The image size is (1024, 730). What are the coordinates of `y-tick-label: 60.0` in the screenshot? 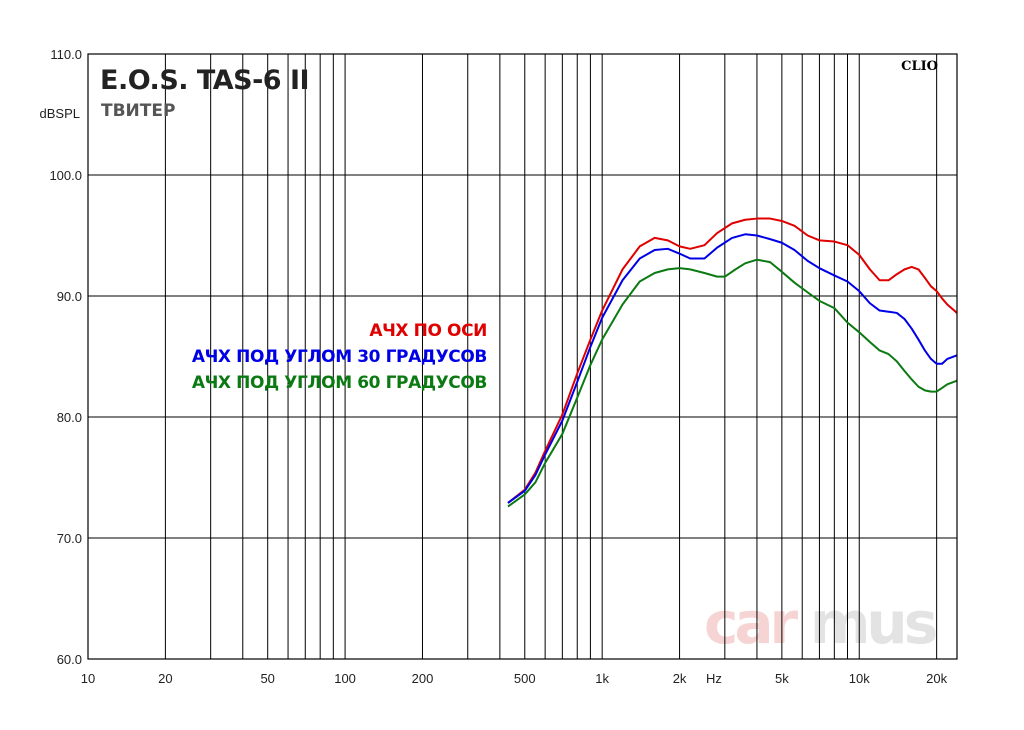 It's located at (69, 659).